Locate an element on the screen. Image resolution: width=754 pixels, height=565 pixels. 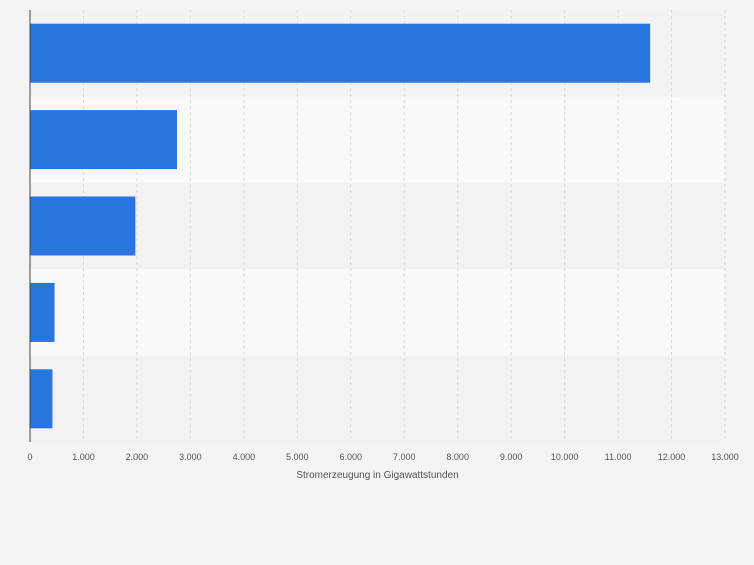
x-tick-label: 5.000 is located at coordinates (297, 457).